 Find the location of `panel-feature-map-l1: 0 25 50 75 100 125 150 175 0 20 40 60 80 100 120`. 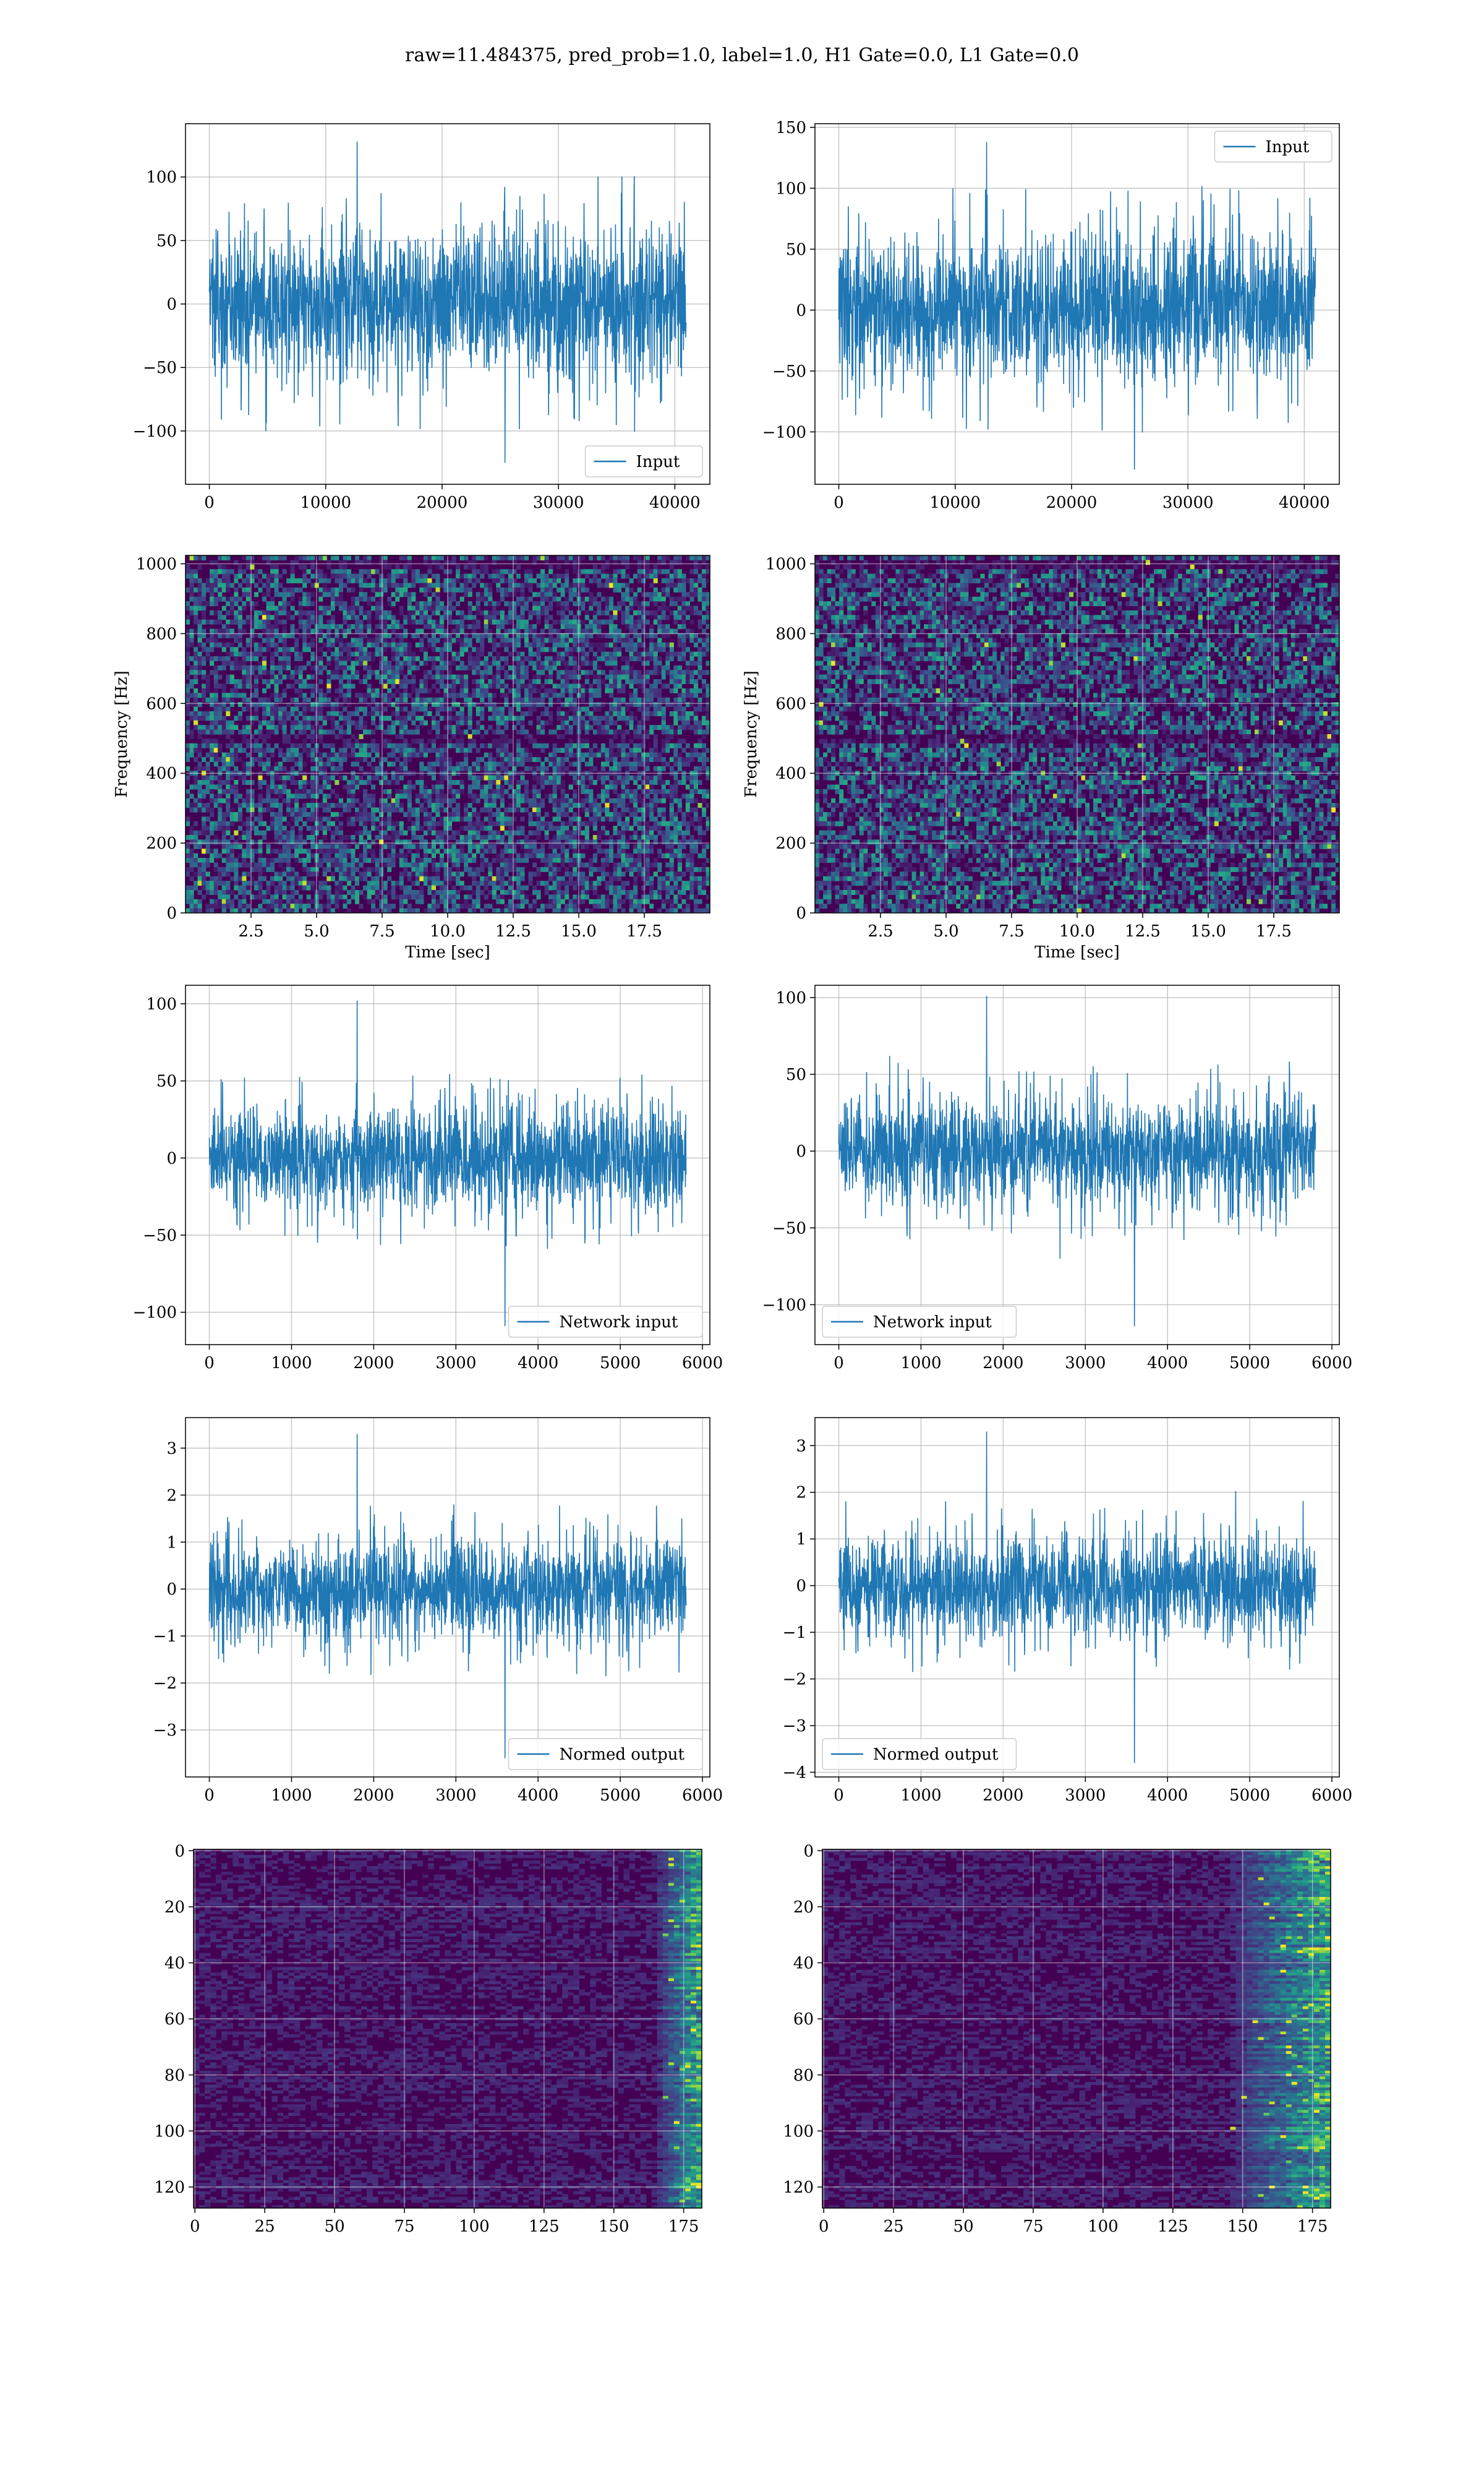

panel-feature-map-l1: 0 25 50 75 100 125 150 175 0 20 40 60 80 100 120 is located at coordinates (1057, 2039).